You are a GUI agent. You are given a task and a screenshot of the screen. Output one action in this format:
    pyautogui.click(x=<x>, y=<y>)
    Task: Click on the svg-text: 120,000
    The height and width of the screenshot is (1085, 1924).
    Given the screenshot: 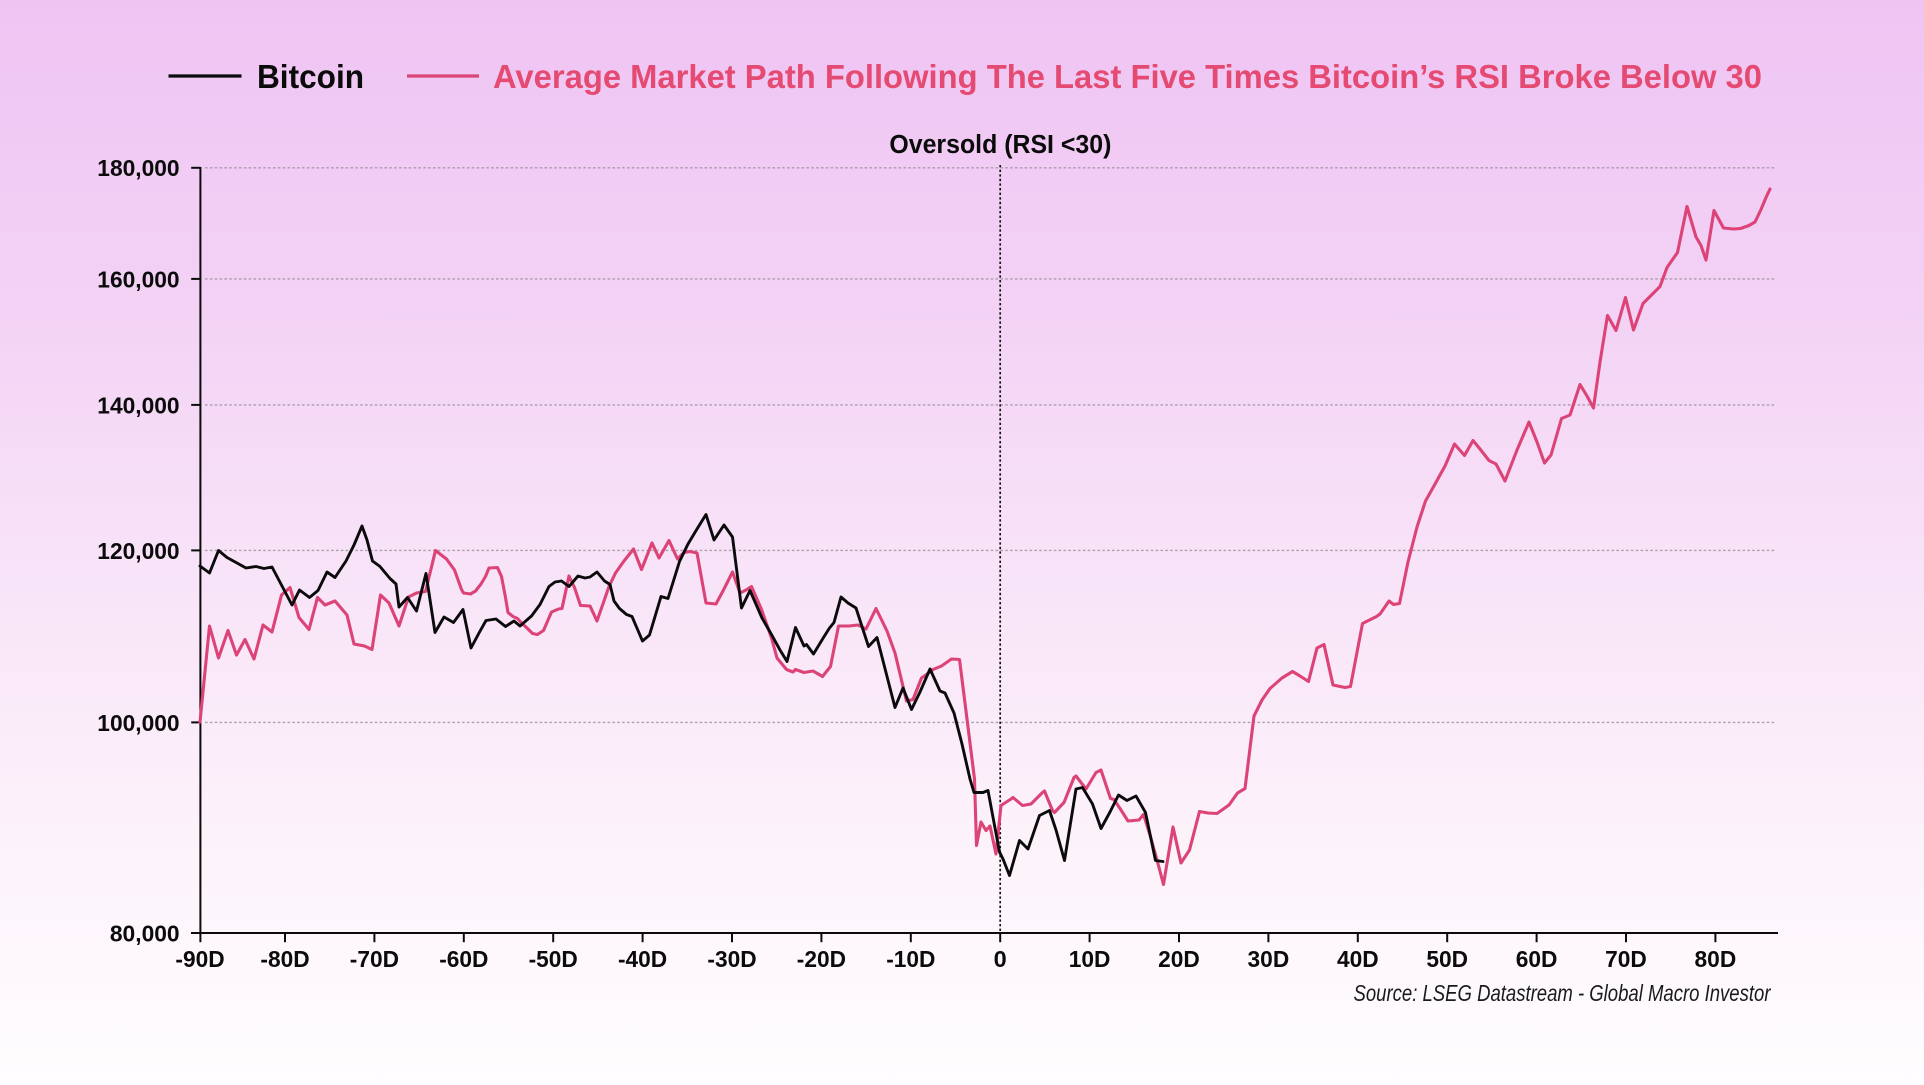 What is the action you would take?
    pyautogui.click(x=138, y=551)
    